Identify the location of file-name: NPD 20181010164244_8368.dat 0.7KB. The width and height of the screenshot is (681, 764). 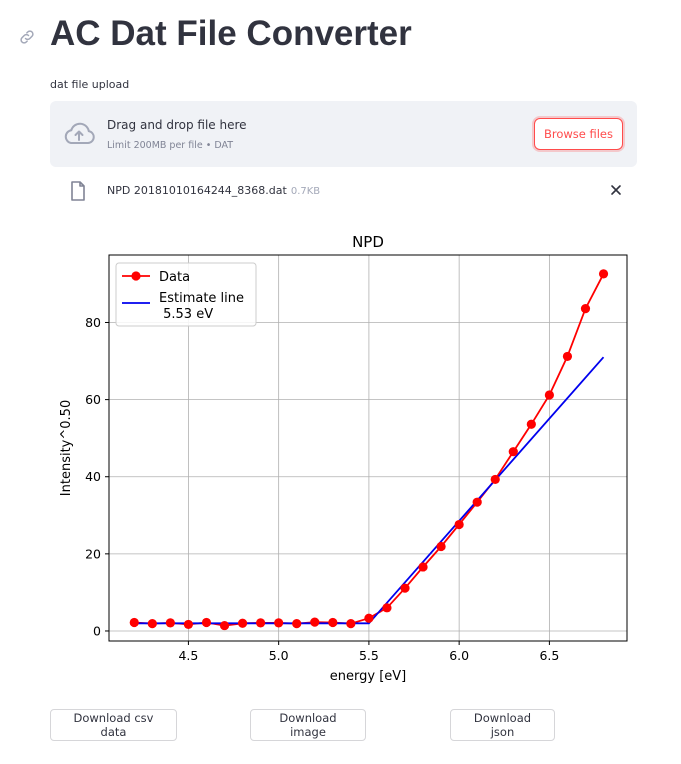
(213, 190).